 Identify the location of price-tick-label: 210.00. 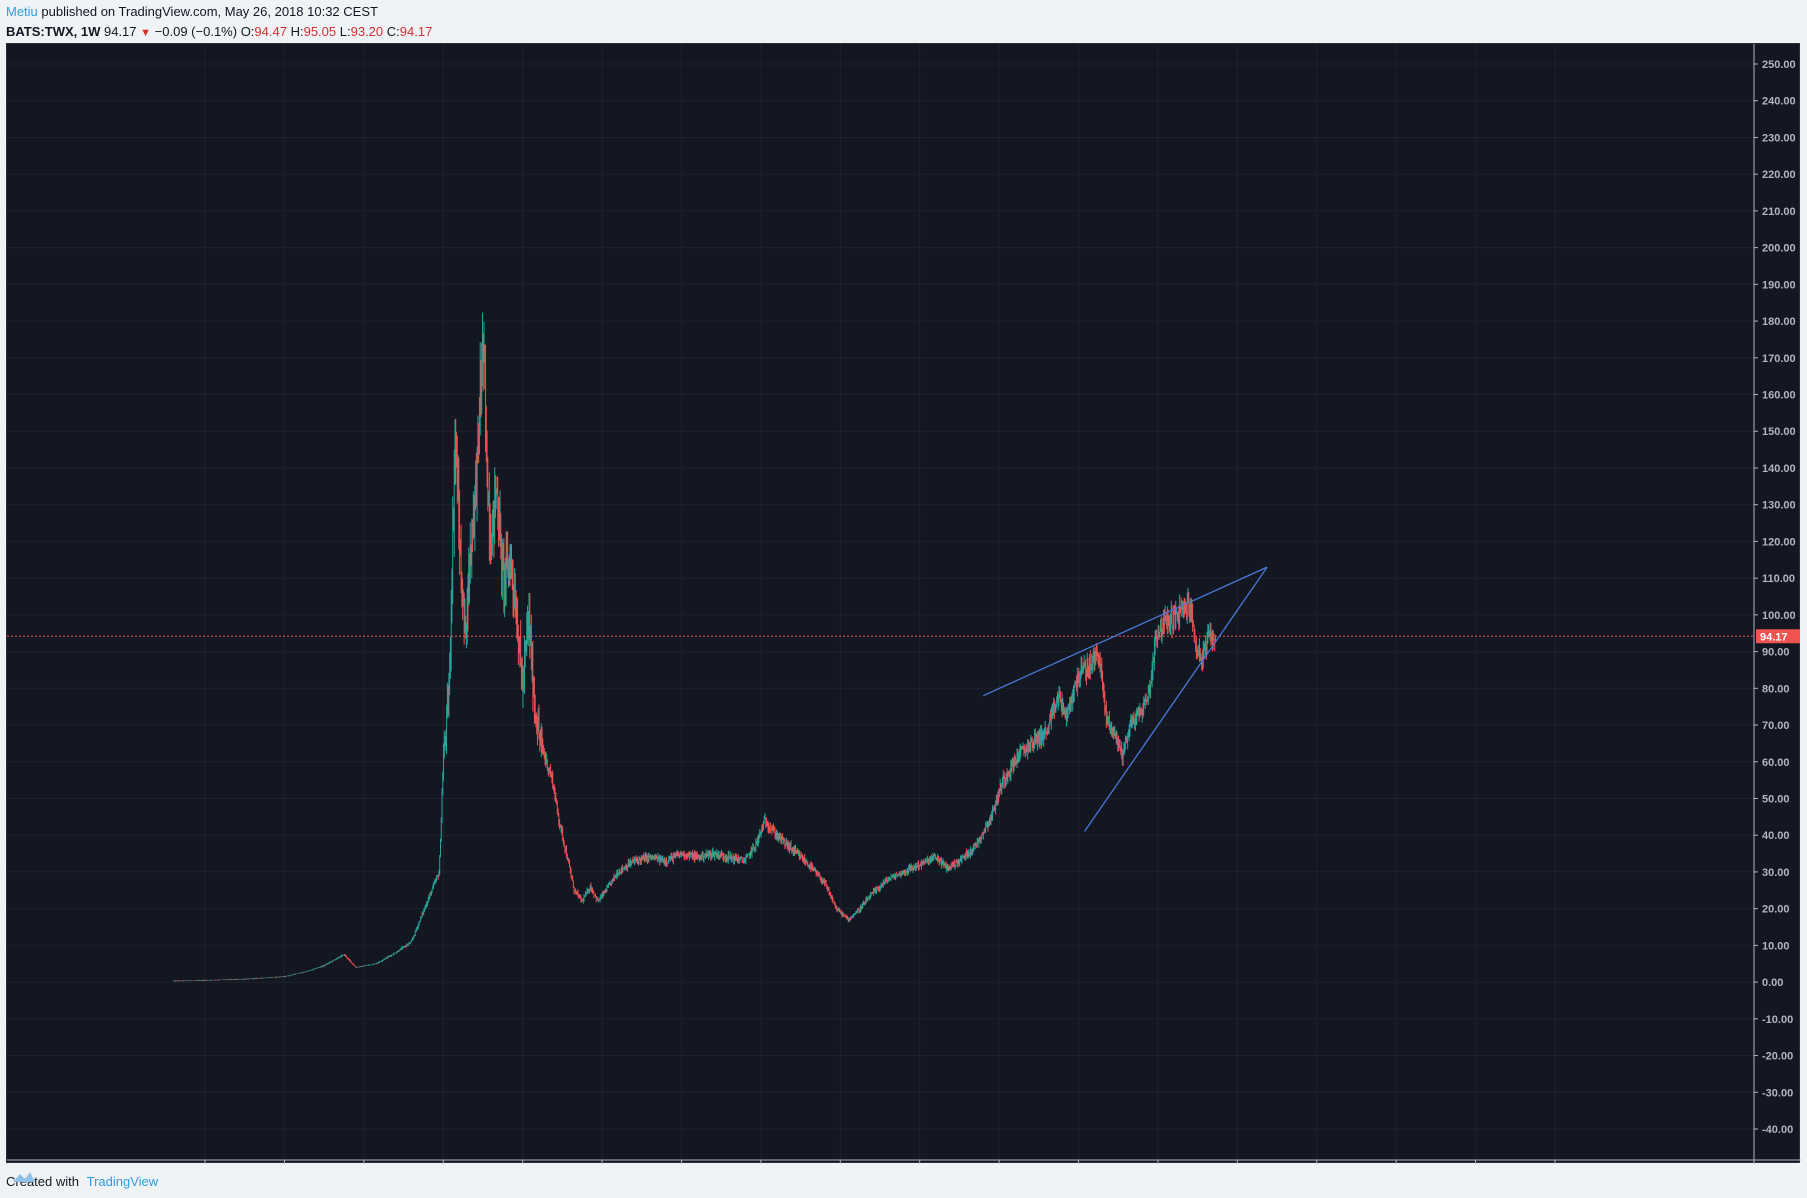
(1779, 212).